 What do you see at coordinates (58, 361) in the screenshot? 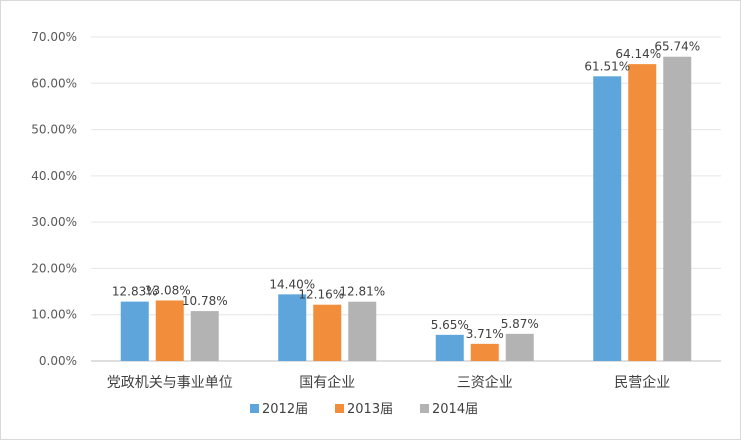
I see `y-tick-label: 0.00%` at bounding box center [58, 361].